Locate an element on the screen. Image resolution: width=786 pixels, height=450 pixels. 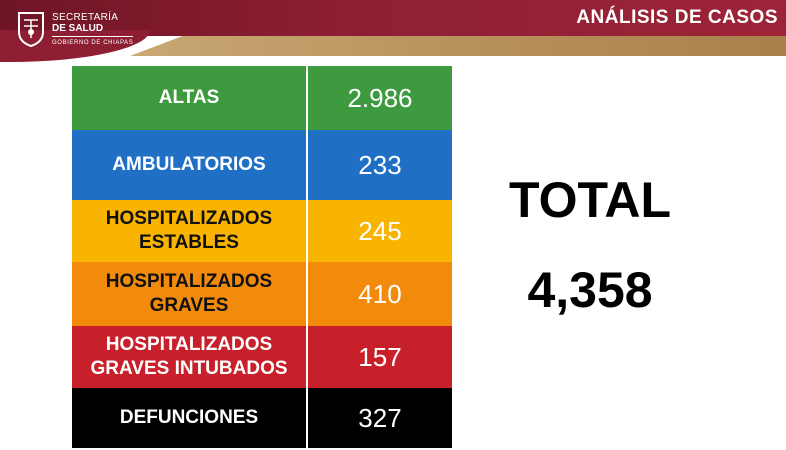
logo-text: SECRETARÍA DE SALUD GOBIERNO DE CHIAPAS is located at coordinates (93, 30).